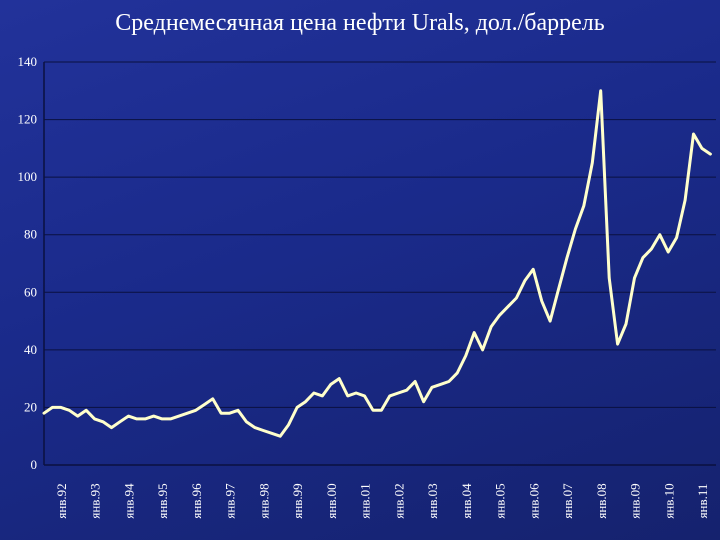  I want to click on y-tick-label: 0, so click(34, 464).